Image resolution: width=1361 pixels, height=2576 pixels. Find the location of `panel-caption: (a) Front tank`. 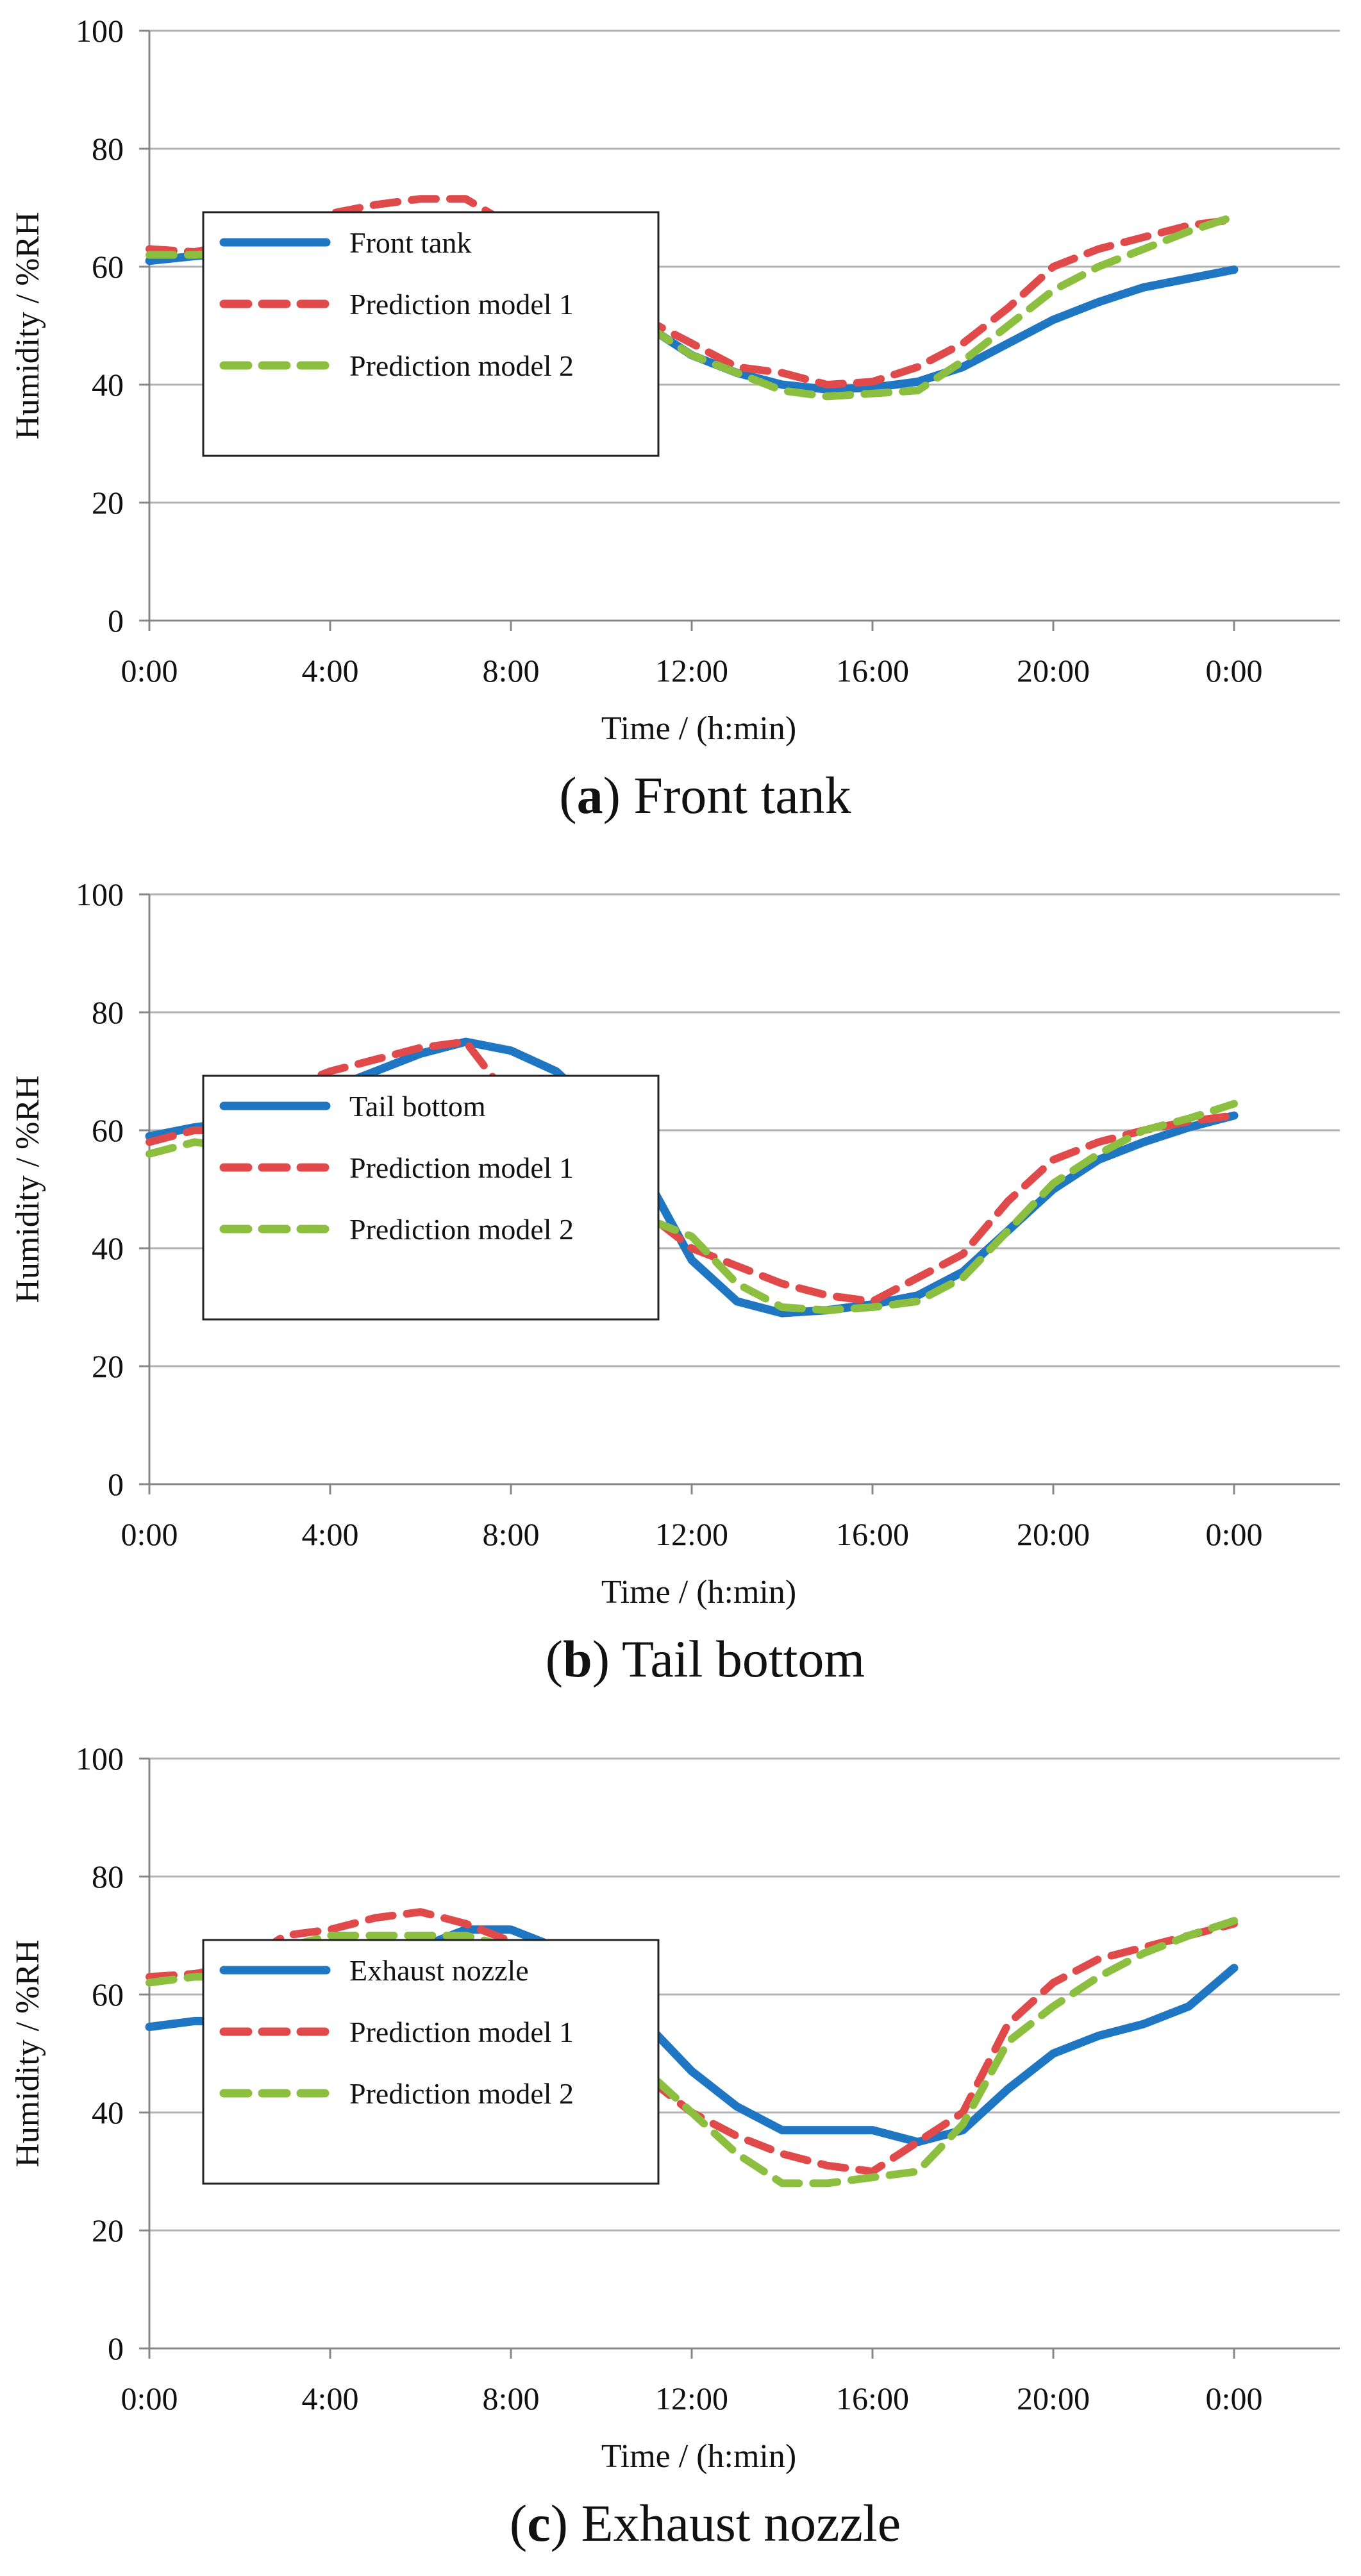

panel-caption: (a) Front tank is located at coordinates (705, 795).